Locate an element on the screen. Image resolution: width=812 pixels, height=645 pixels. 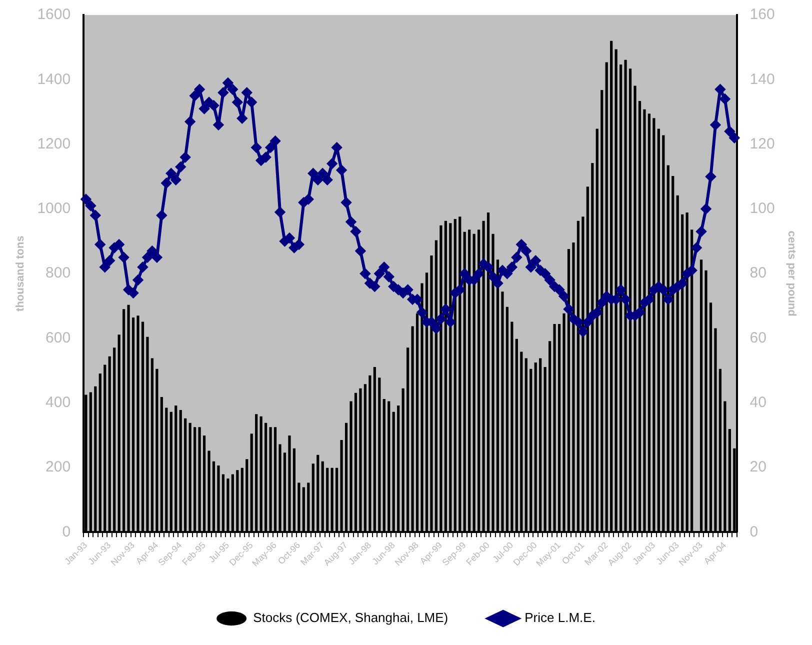
y-tick-label: 400 is located at coordinates (58, 402).